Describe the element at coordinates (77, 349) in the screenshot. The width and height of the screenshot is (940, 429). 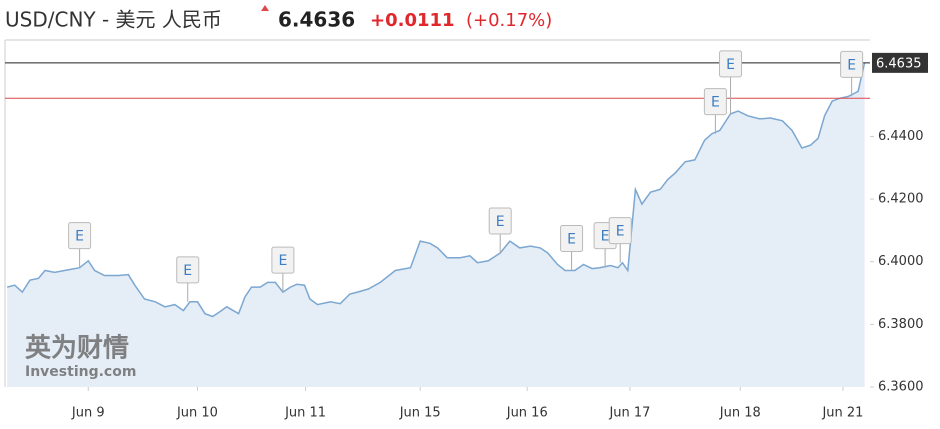
I see `watermark-cn: 英为财情` at that location.